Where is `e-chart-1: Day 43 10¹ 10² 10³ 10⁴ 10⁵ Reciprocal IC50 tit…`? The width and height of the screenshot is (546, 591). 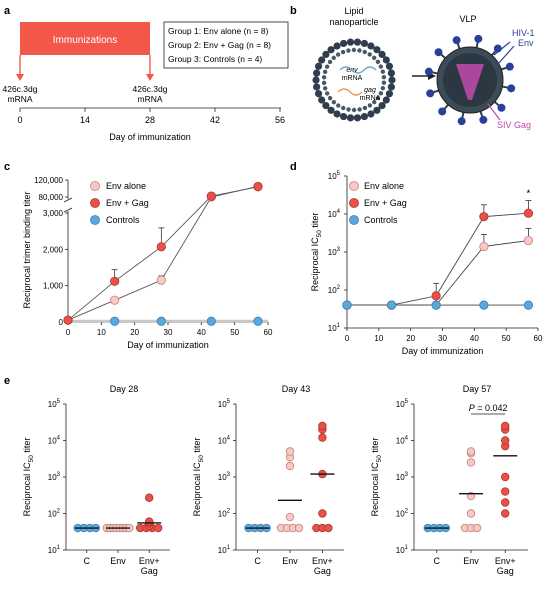
e-chart-1: Day 43 10¹ 10² 10³ 10⁴ 10⁵ Reciprocal IC50 tit… is located at coordinates (268, 480).